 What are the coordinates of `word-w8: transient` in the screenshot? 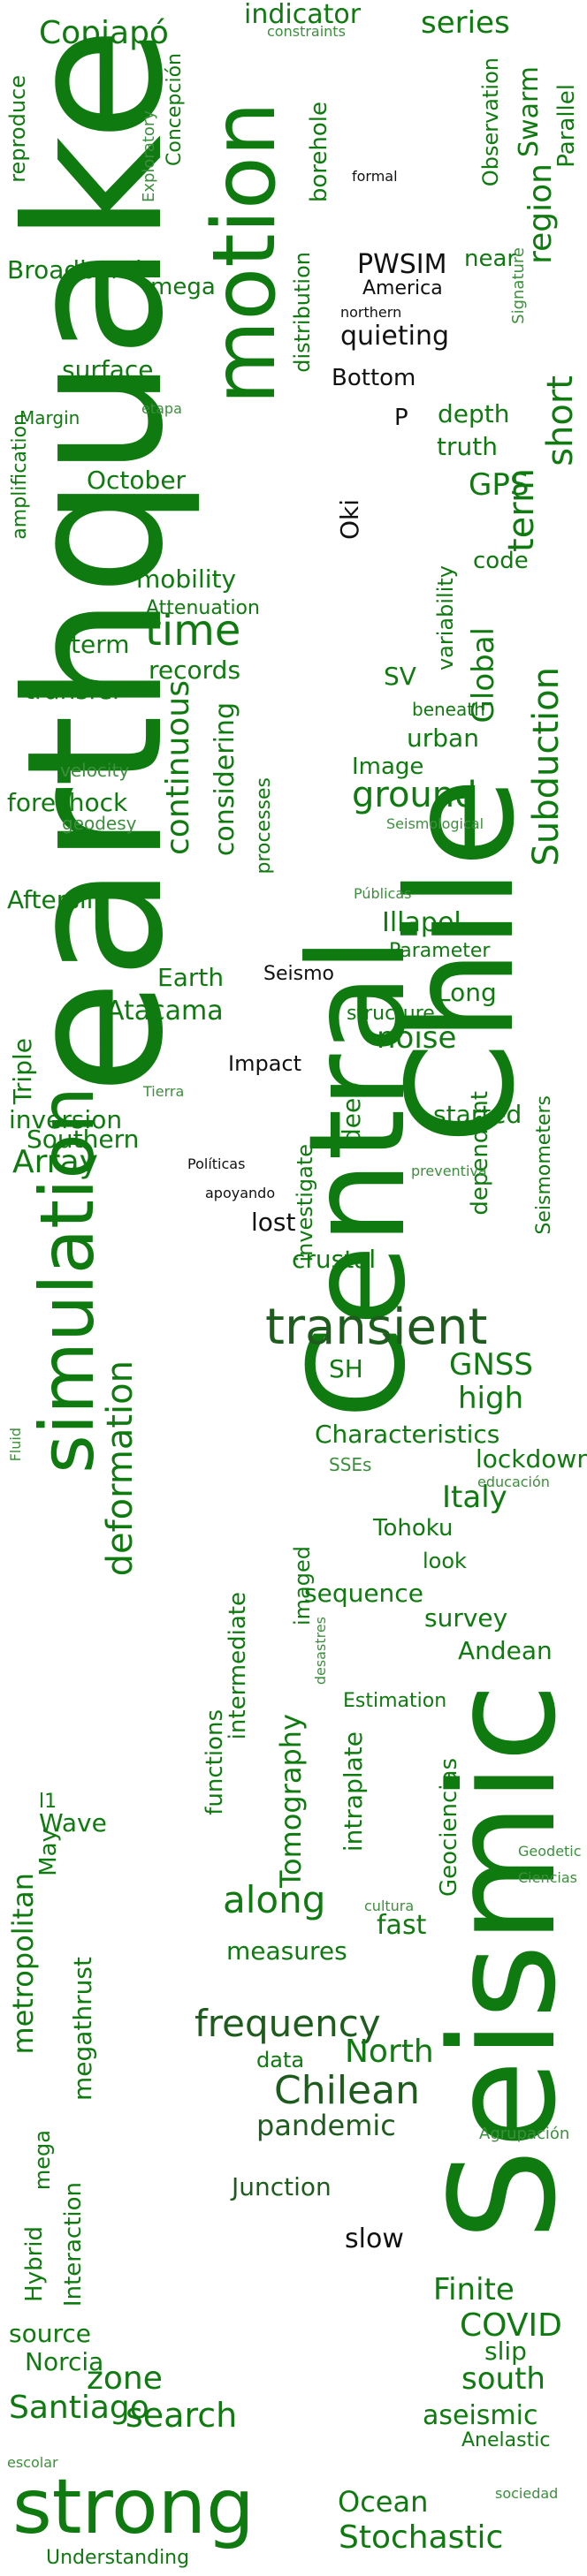 It's located at (376, 1328).